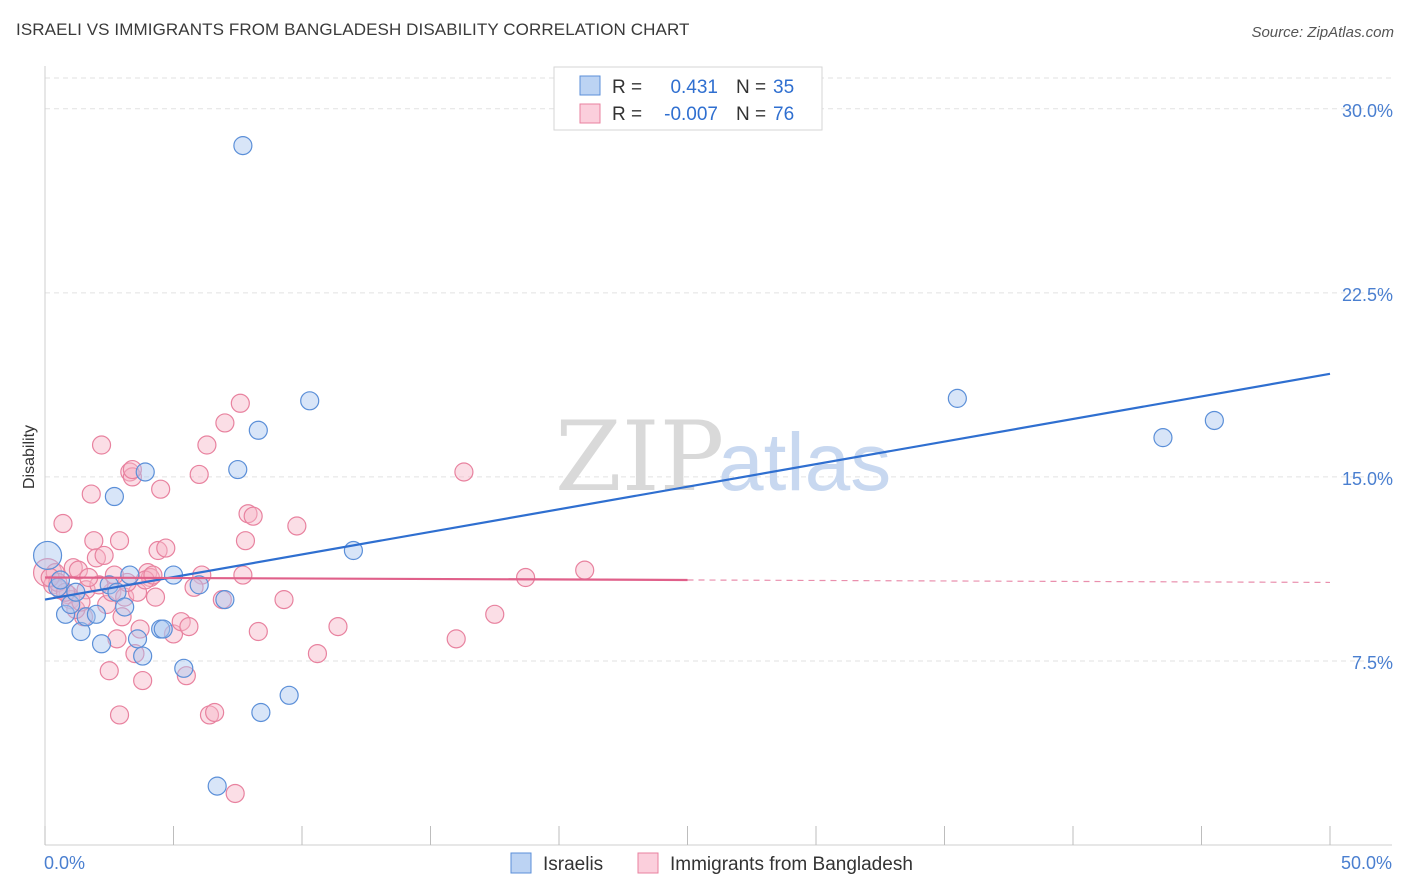 Image resolution: width=1406 pixels, height=892 pixels. I want to click on legend-r-value-2: -0.007, so click(691, 114).